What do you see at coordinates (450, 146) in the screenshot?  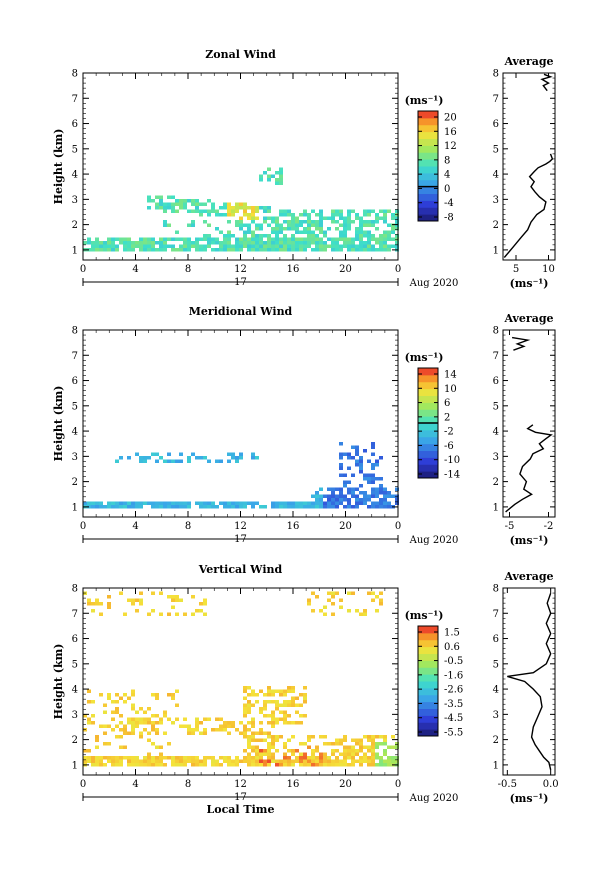 I see `colorbar-tick-label: 12` at bounding box center [450, 146].